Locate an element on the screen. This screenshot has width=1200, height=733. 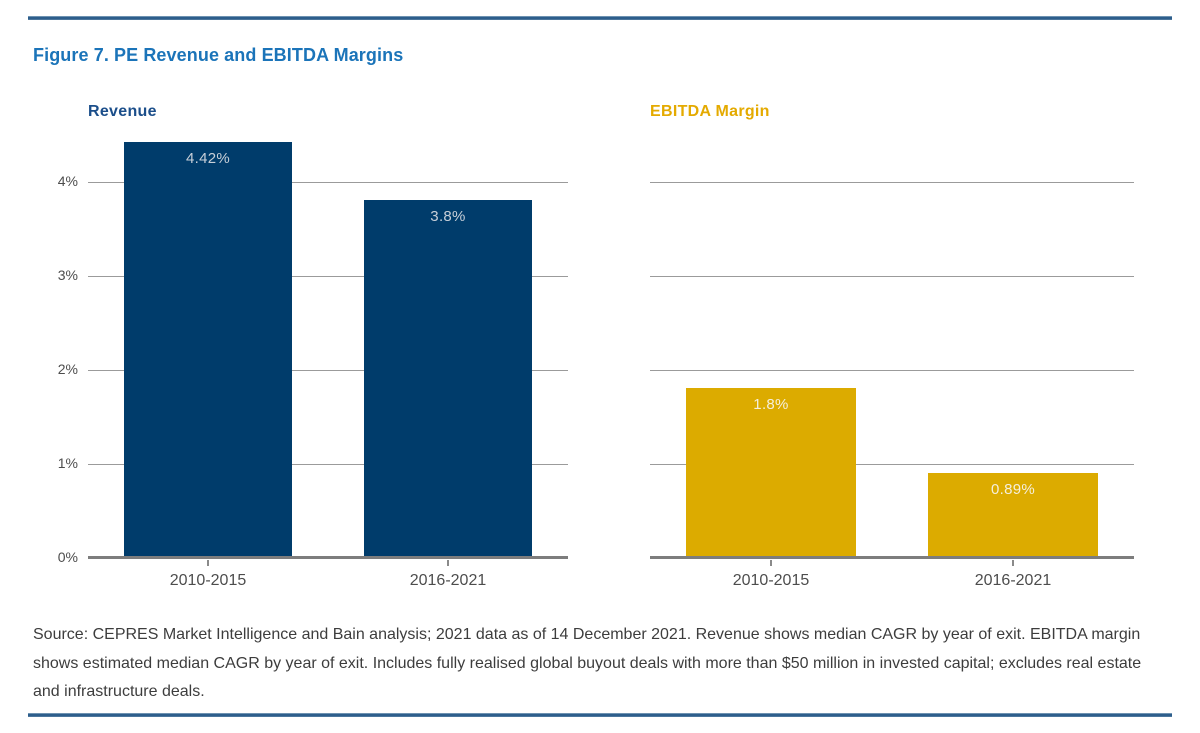
bar-value-label: 1.8% is located at coordinates (771, 404).